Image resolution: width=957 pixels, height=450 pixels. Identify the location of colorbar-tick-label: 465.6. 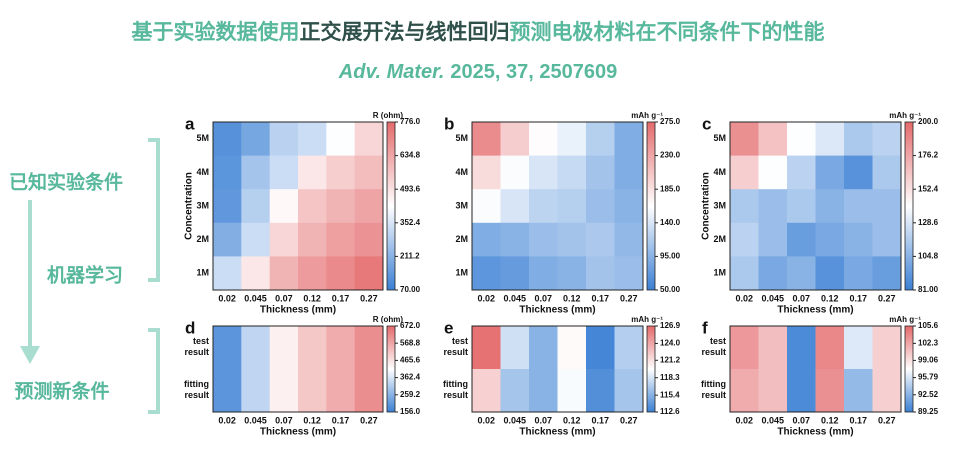
(410, 360).